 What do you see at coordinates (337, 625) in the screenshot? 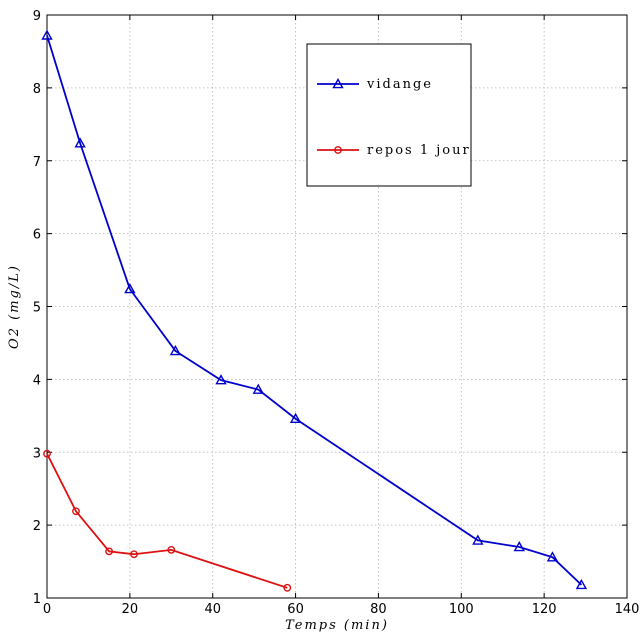
I see `x-axis-title: Temps (min)` at bounding box center [337, 625].